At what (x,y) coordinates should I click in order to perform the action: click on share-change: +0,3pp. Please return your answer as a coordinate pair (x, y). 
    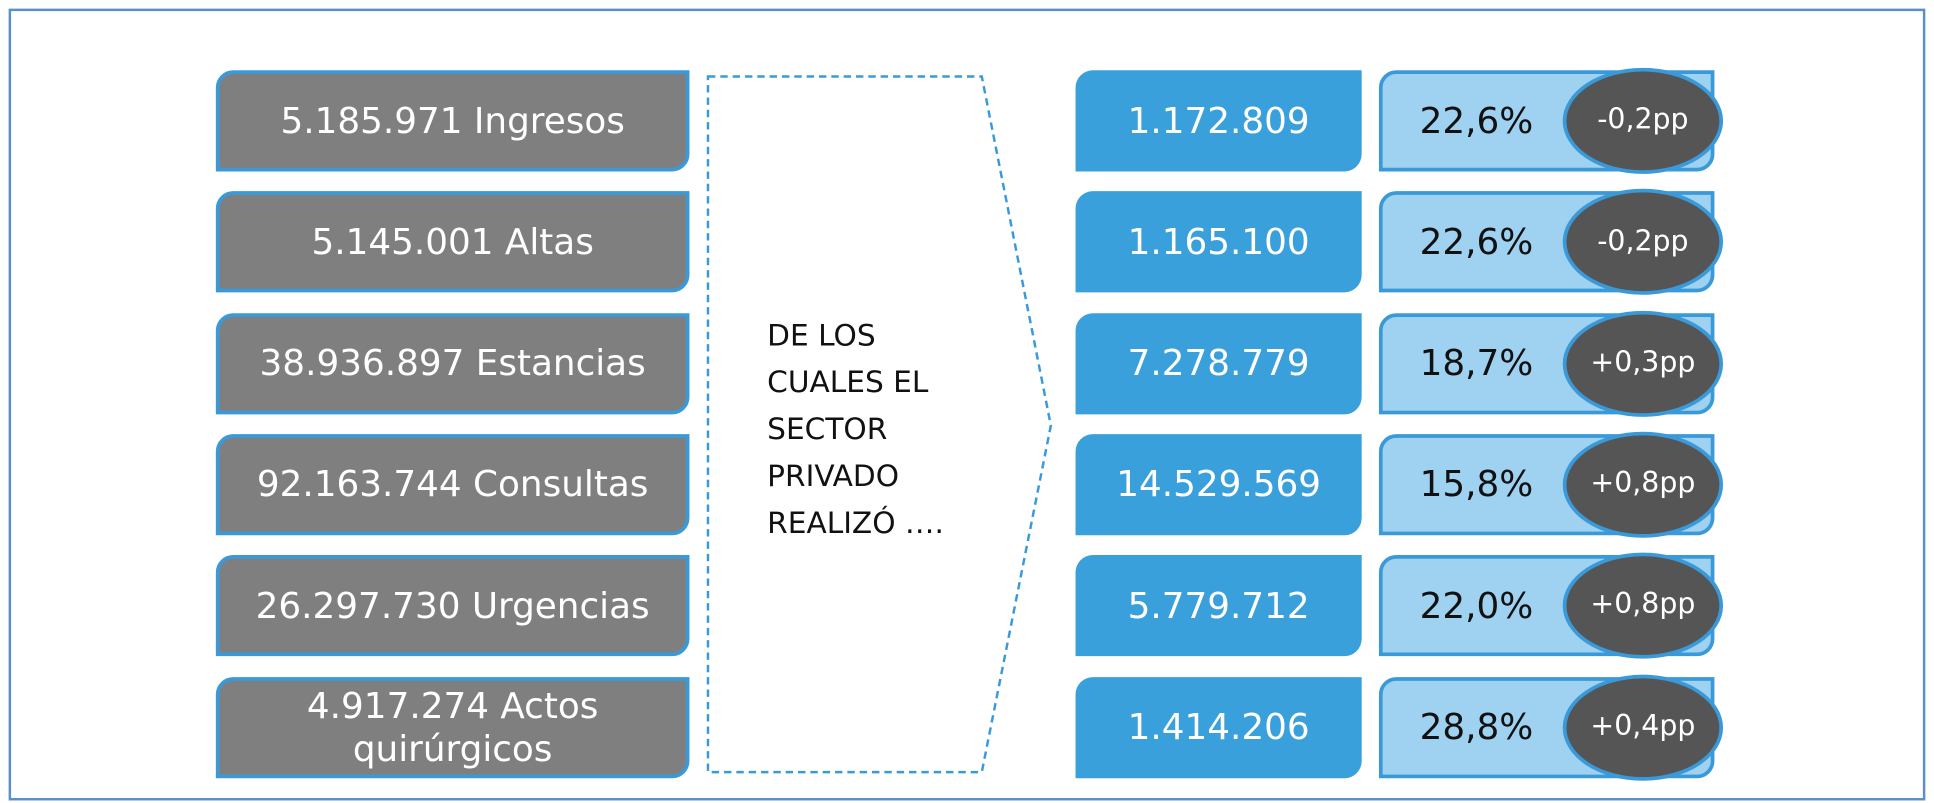
    Looking at the image, I should click on (1643, 363).